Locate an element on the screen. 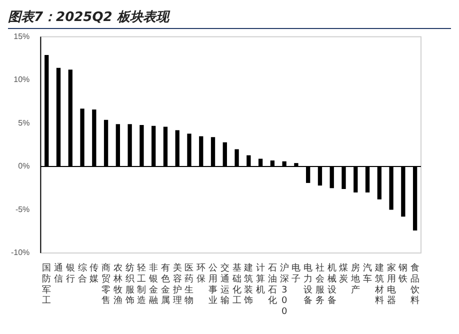  x-tick-label: 公用事业 is located at coordinates (213, 284).